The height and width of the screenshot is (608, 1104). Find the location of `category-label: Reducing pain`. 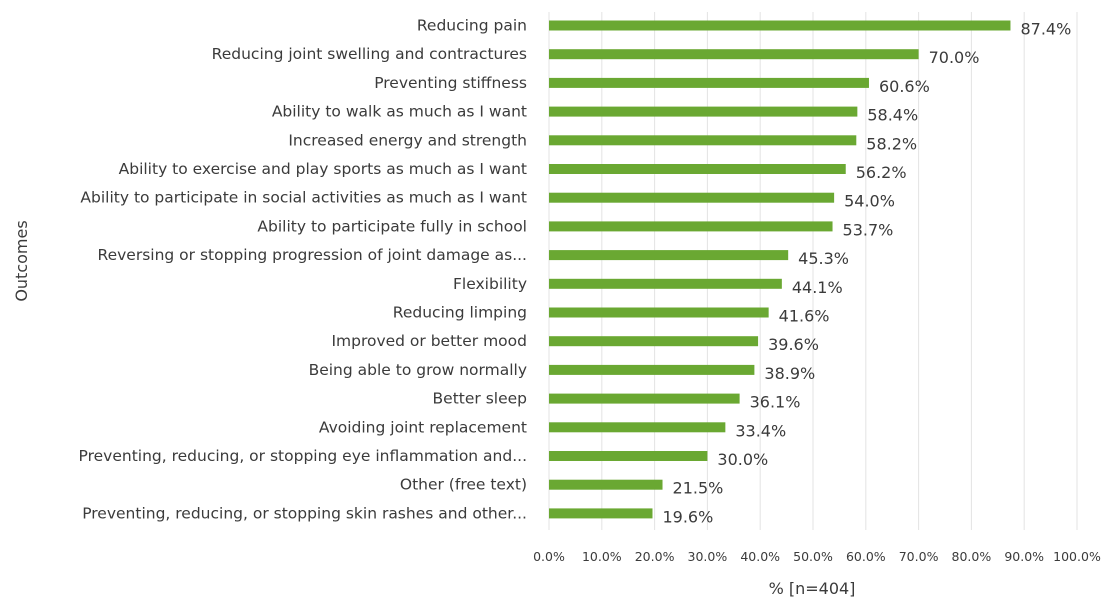

category-label: Reducing pain is located at coordinates (472, 26).